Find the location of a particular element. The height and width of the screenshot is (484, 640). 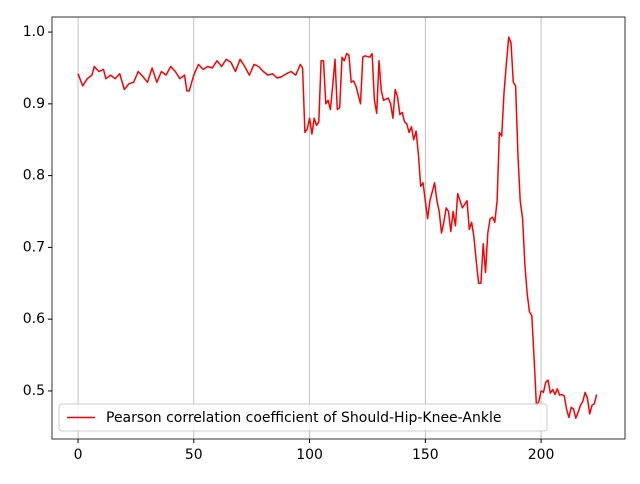

y-tick-label: 0.5 is located at coordinates (34, 391).